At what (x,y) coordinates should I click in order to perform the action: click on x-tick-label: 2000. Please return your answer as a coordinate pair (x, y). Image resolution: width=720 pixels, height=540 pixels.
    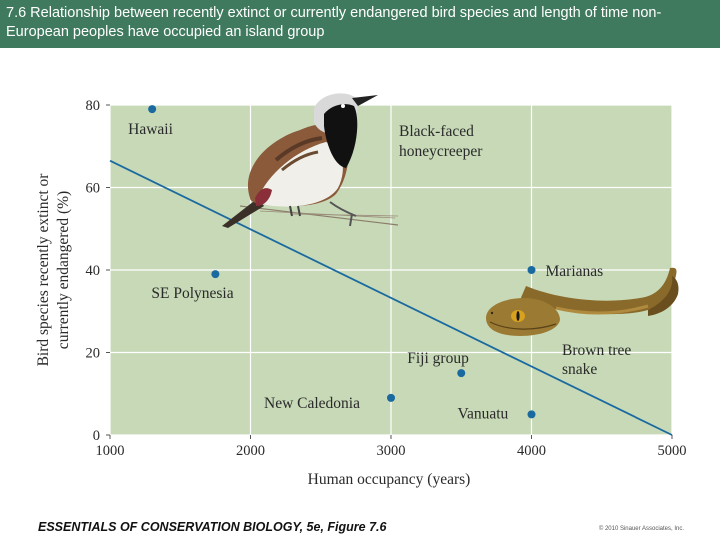
    Looking at the image, I should click on (250, 451).